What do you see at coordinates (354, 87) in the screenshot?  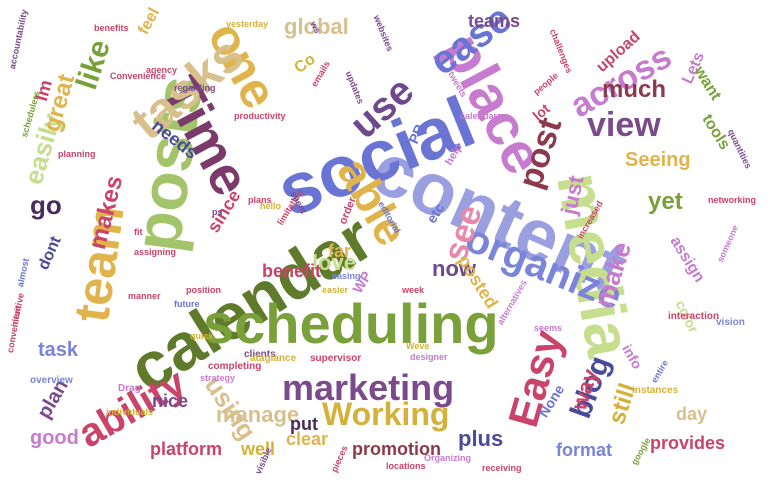 I see `word: updates` at bounding box center [354, 87].